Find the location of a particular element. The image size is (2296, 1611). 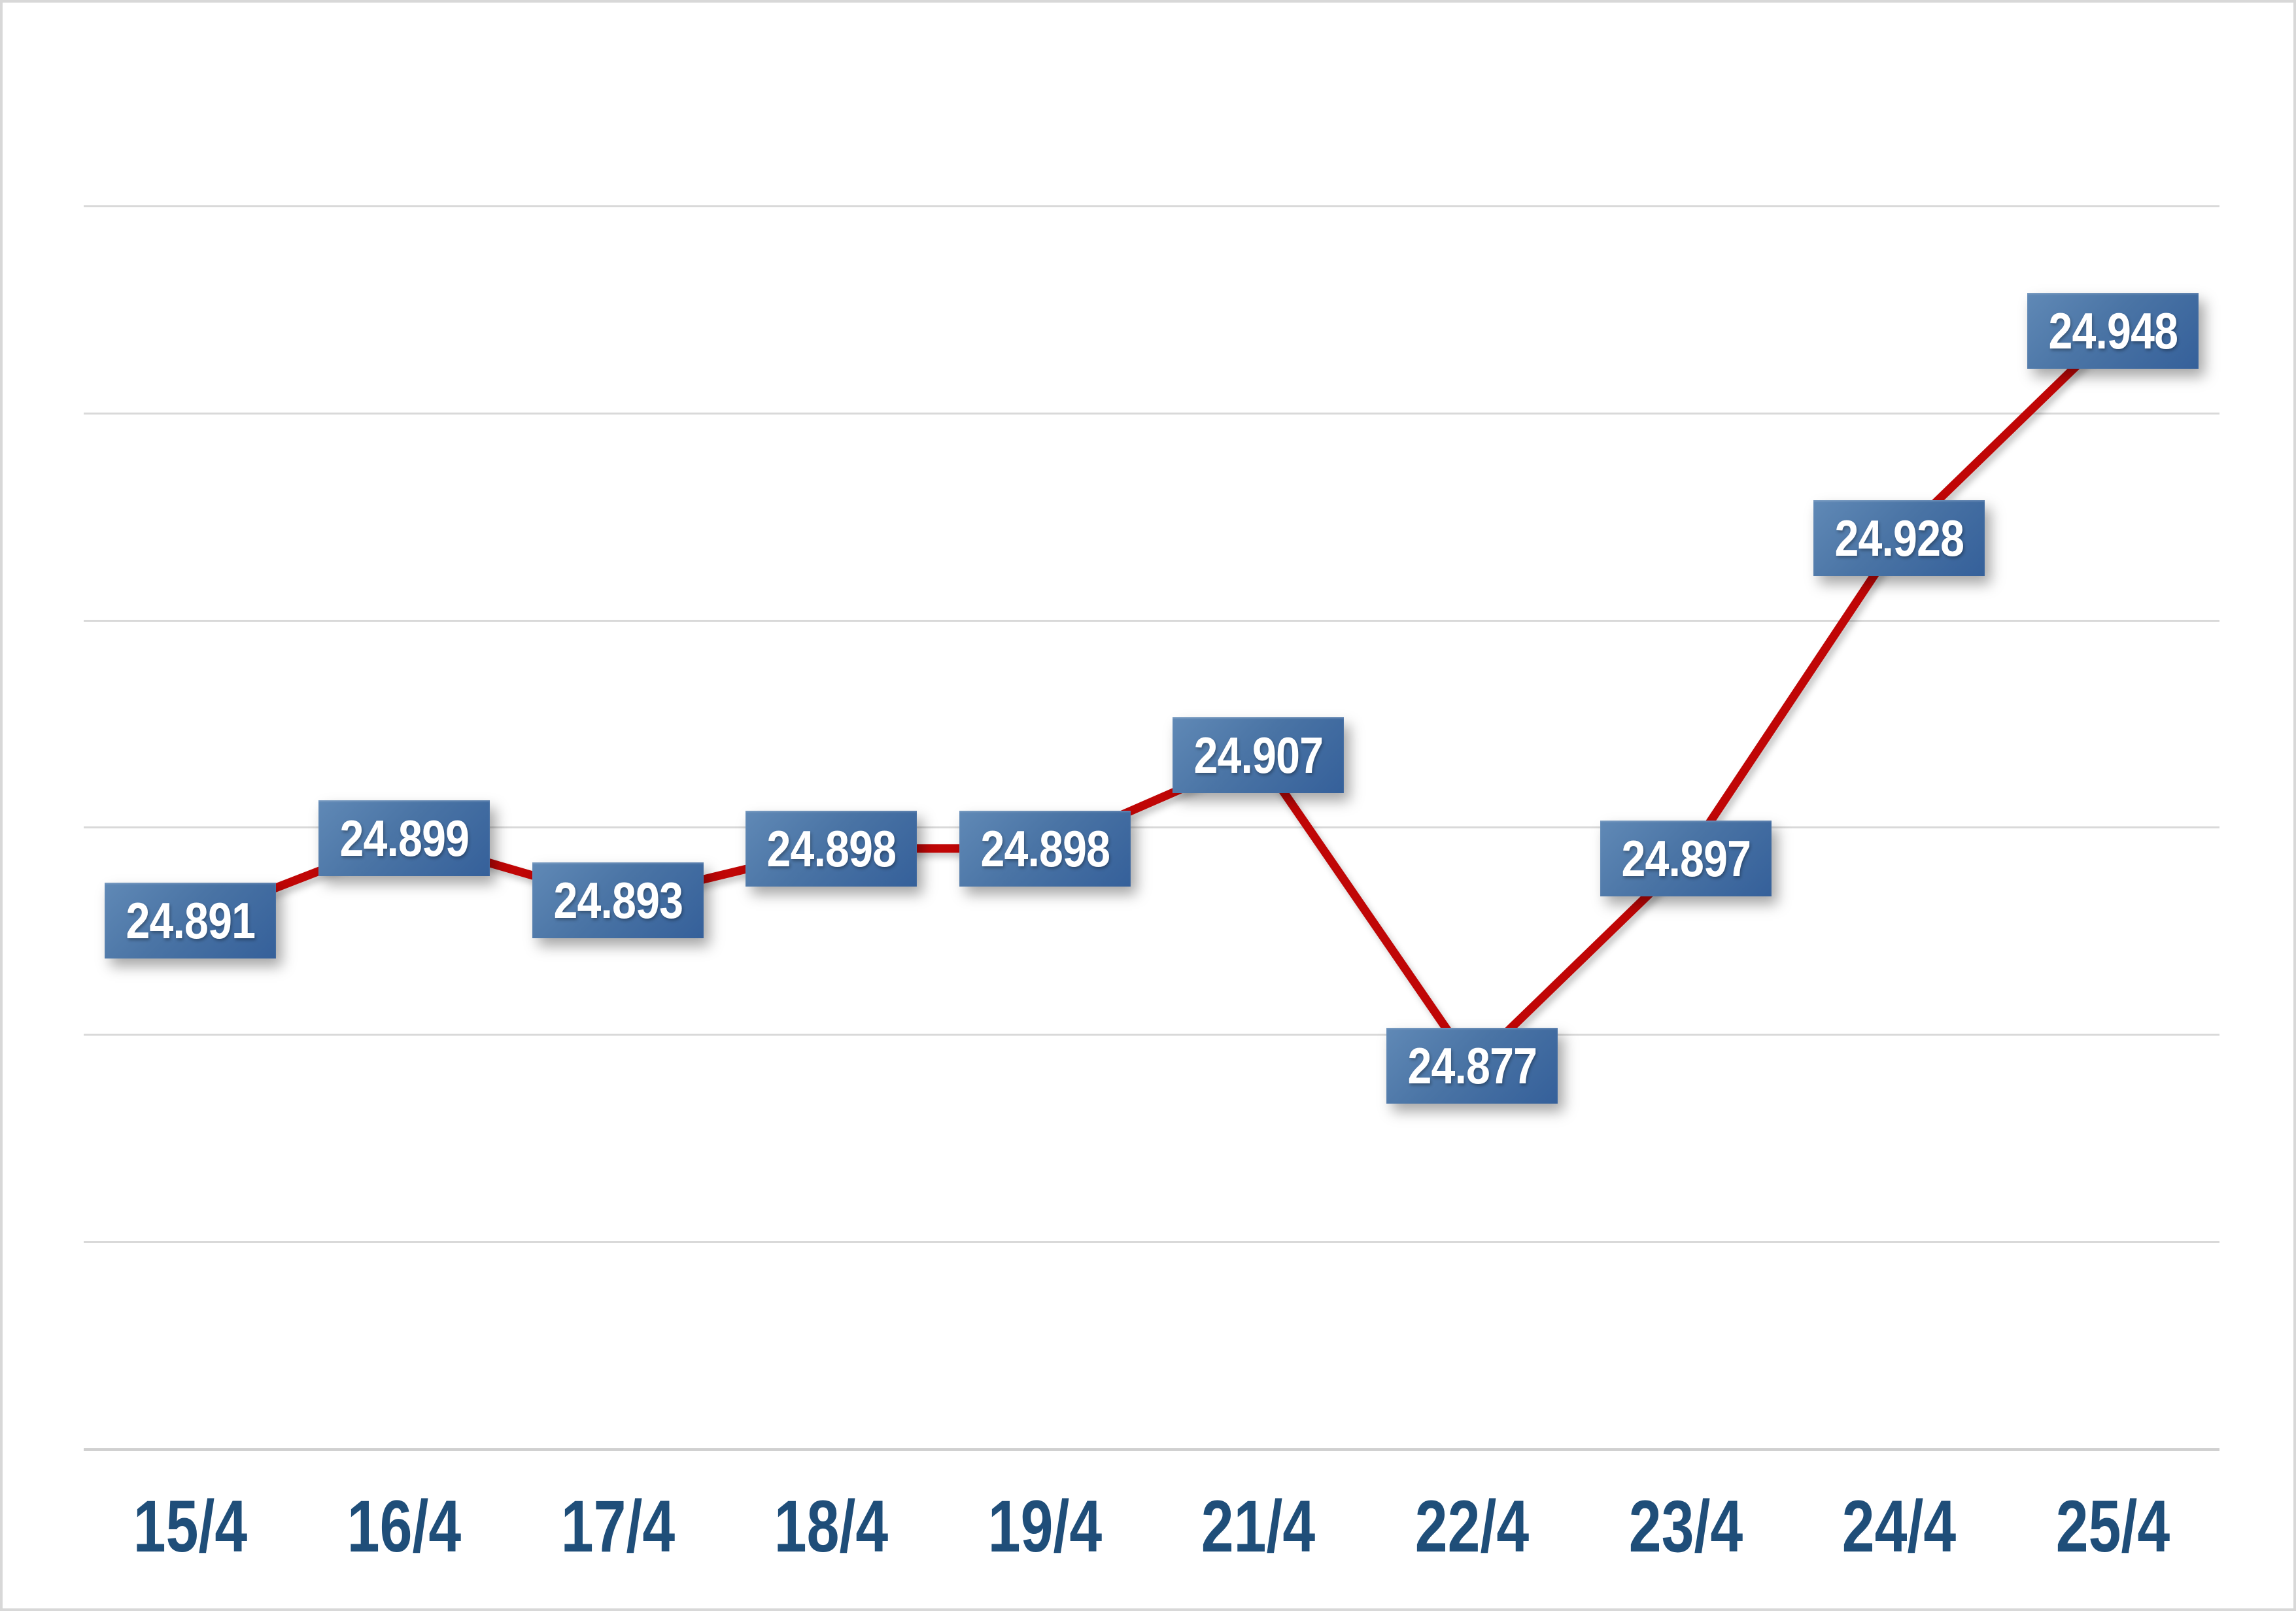

value-label-box: 24.907 is located at coordinates (1258, 755).